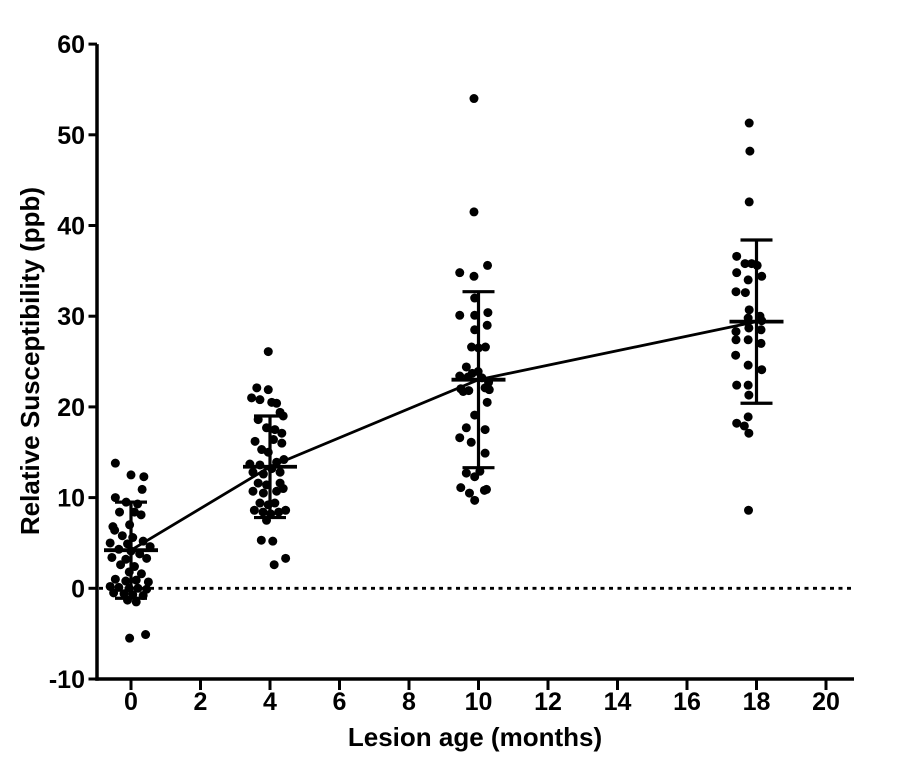 The image size is (922, 770). I want to click on x-tick-label: 4, so click(270, 702).